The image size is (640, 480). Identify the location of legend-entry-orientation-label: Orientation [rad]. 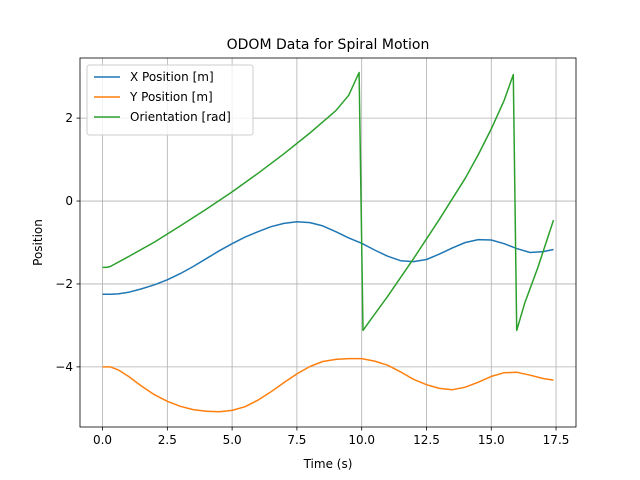
(180, 117).